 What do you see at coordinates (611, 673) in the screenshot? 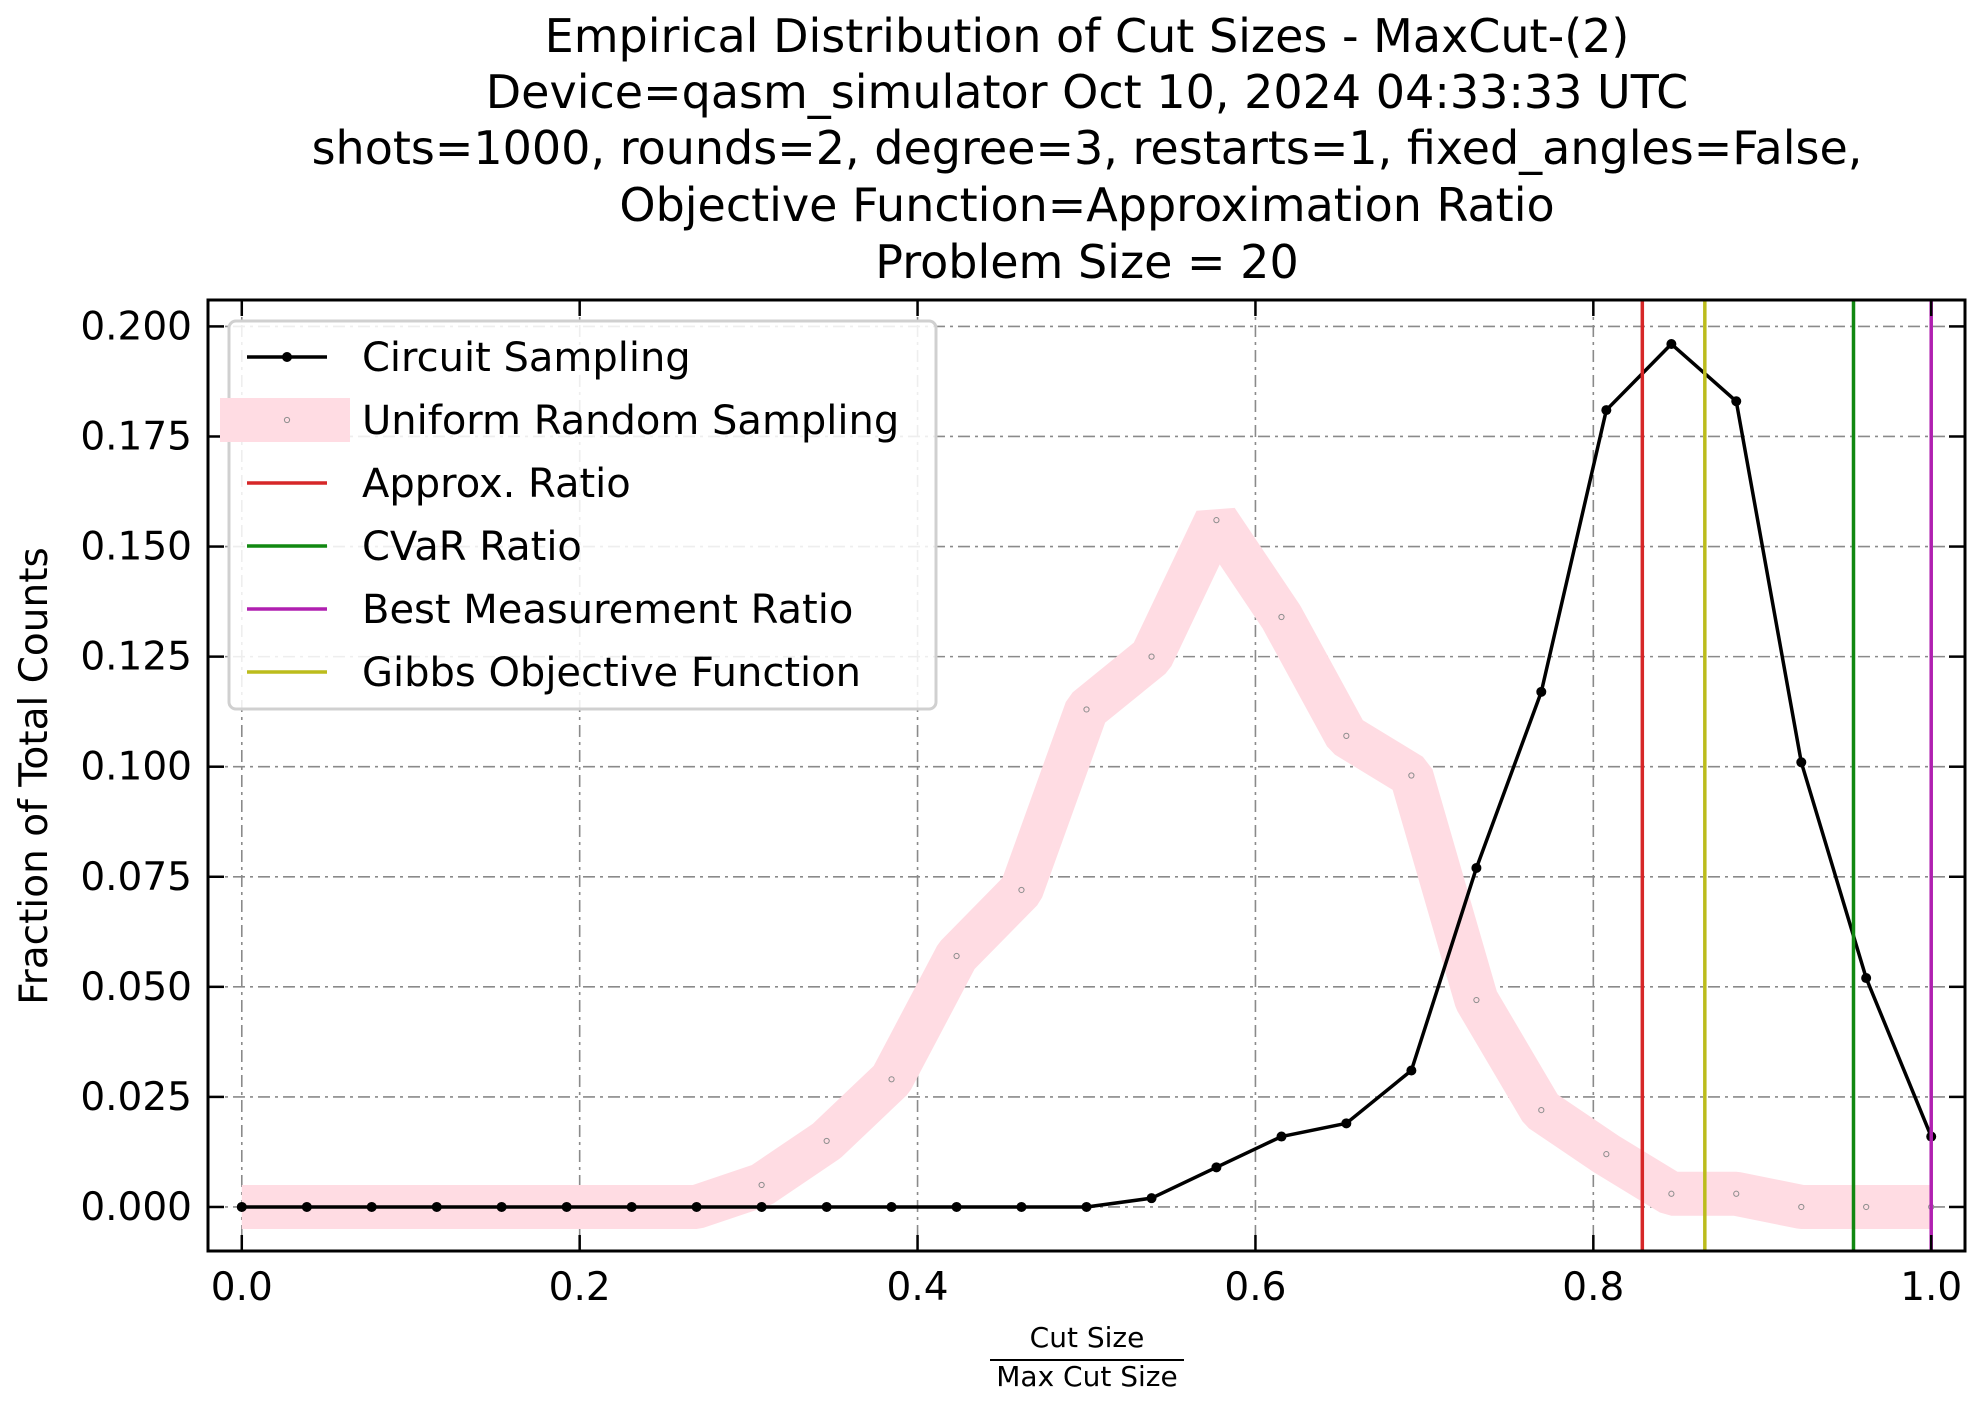
I see `legend-label-gibbs-objective-function: Gibbs Objective Function` at bounding box center [611, 673].